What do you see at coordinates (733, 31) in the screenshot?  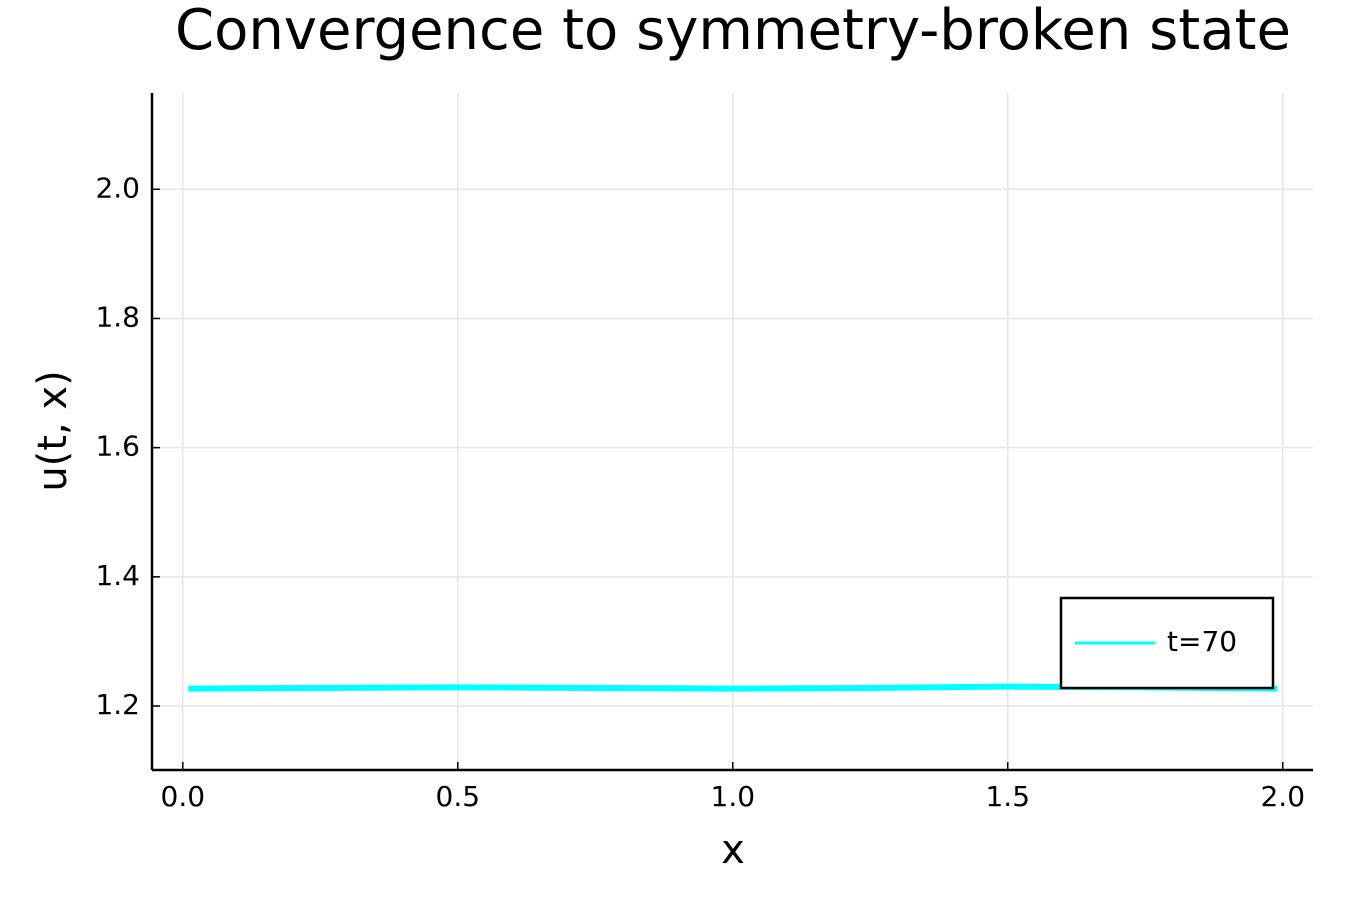 I see `chart-title: Convergence to symmetry-broken state` at bounding box center [733, 31].